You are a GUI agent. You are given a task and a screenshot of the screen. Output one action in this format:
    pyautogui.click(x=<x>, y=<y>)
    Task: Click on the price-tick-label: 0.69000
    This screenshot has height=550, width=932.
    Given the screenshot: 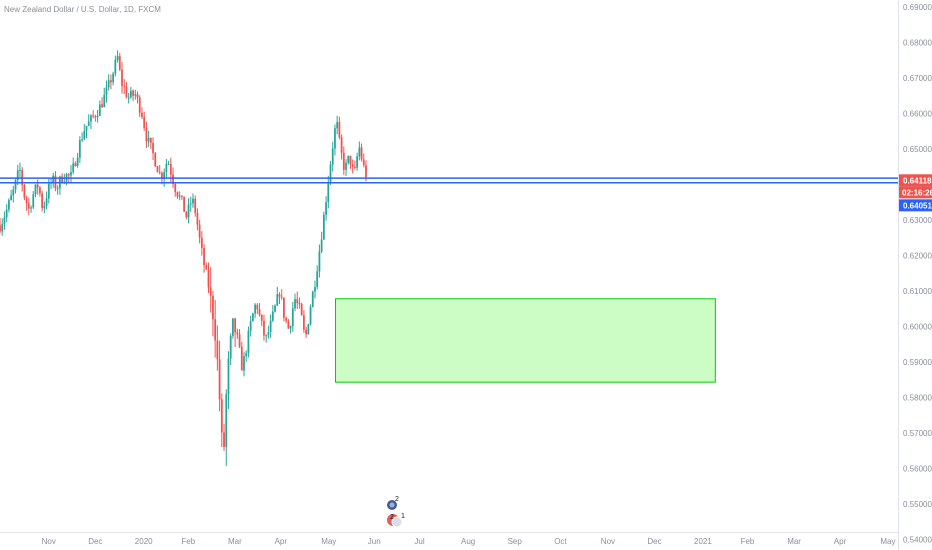 What is the action you would take?
    pyautogui.click(x=917, y=7)
    